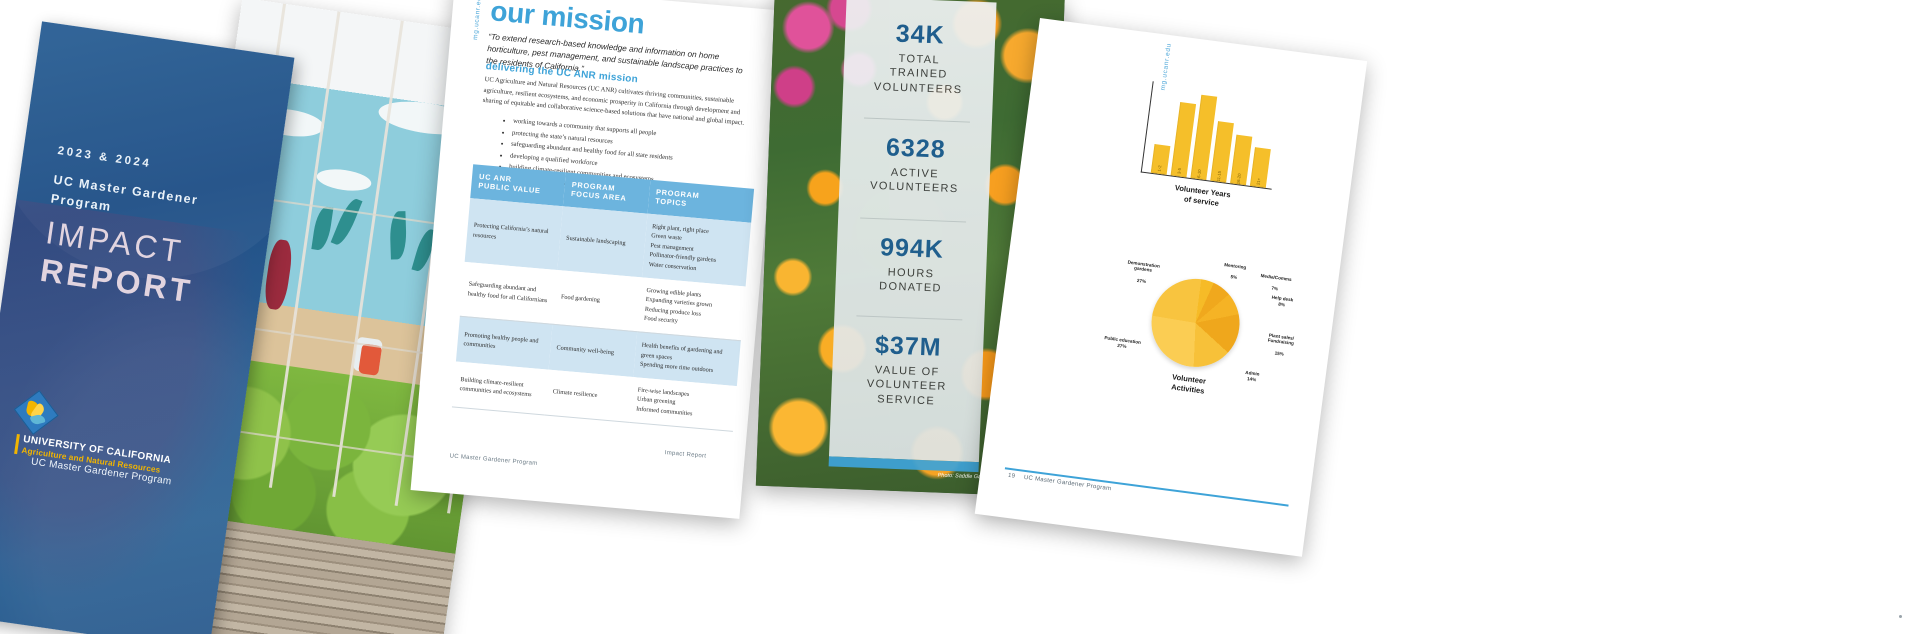  Describe the element at coordinates (1900, 616) in the screenshot. I see `corner-dot` at that location.